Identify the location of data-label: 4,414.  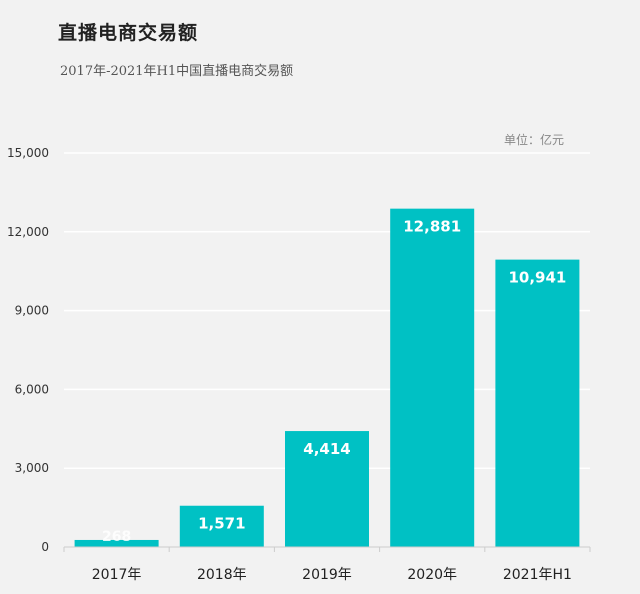
(326, 449).